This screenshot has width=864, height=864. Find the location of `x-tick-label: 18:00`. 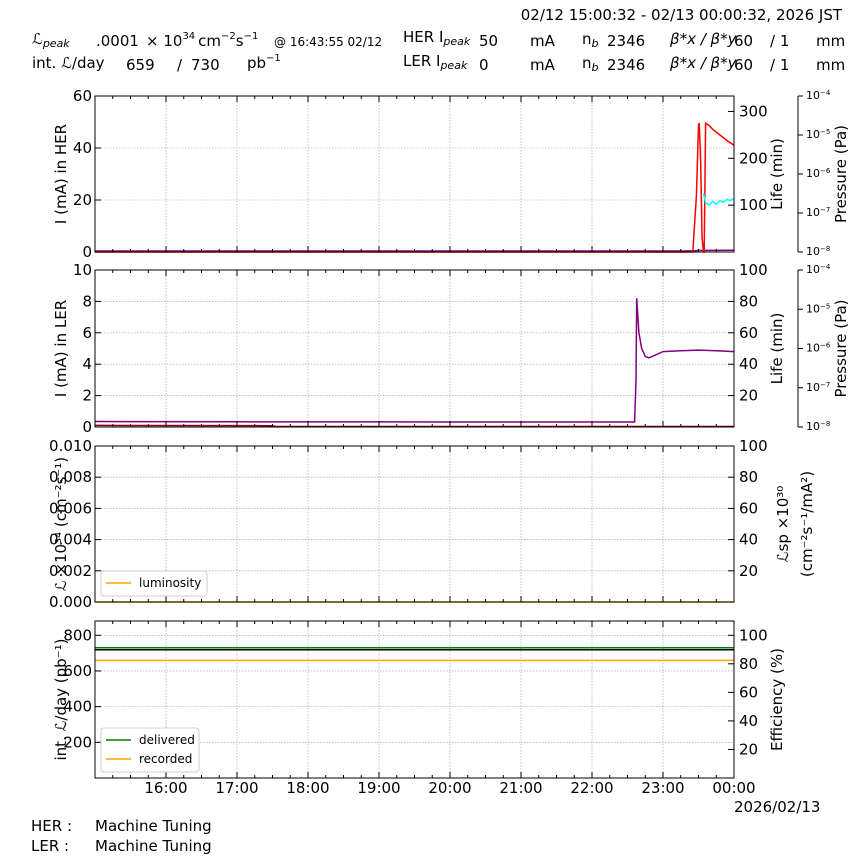

x-tick-label: 18:00 is located at coordinates (307, 788).